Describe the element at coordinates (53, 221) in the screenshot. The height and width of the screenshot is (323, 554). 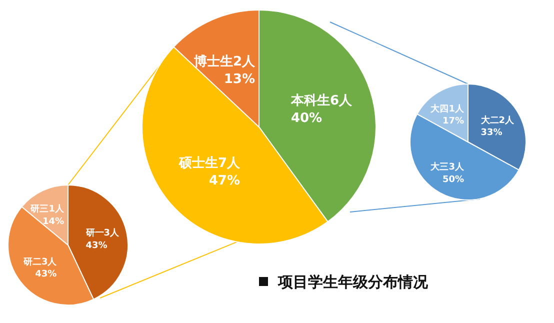
I see `data-label: 14%` at that location.